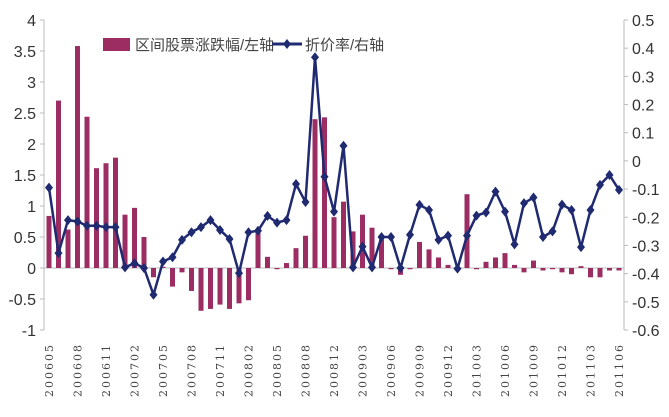  Describe the element at coordinates (344, 45) in the screenshot. I see `legend-line-label: 折价率/右轴` at that location.